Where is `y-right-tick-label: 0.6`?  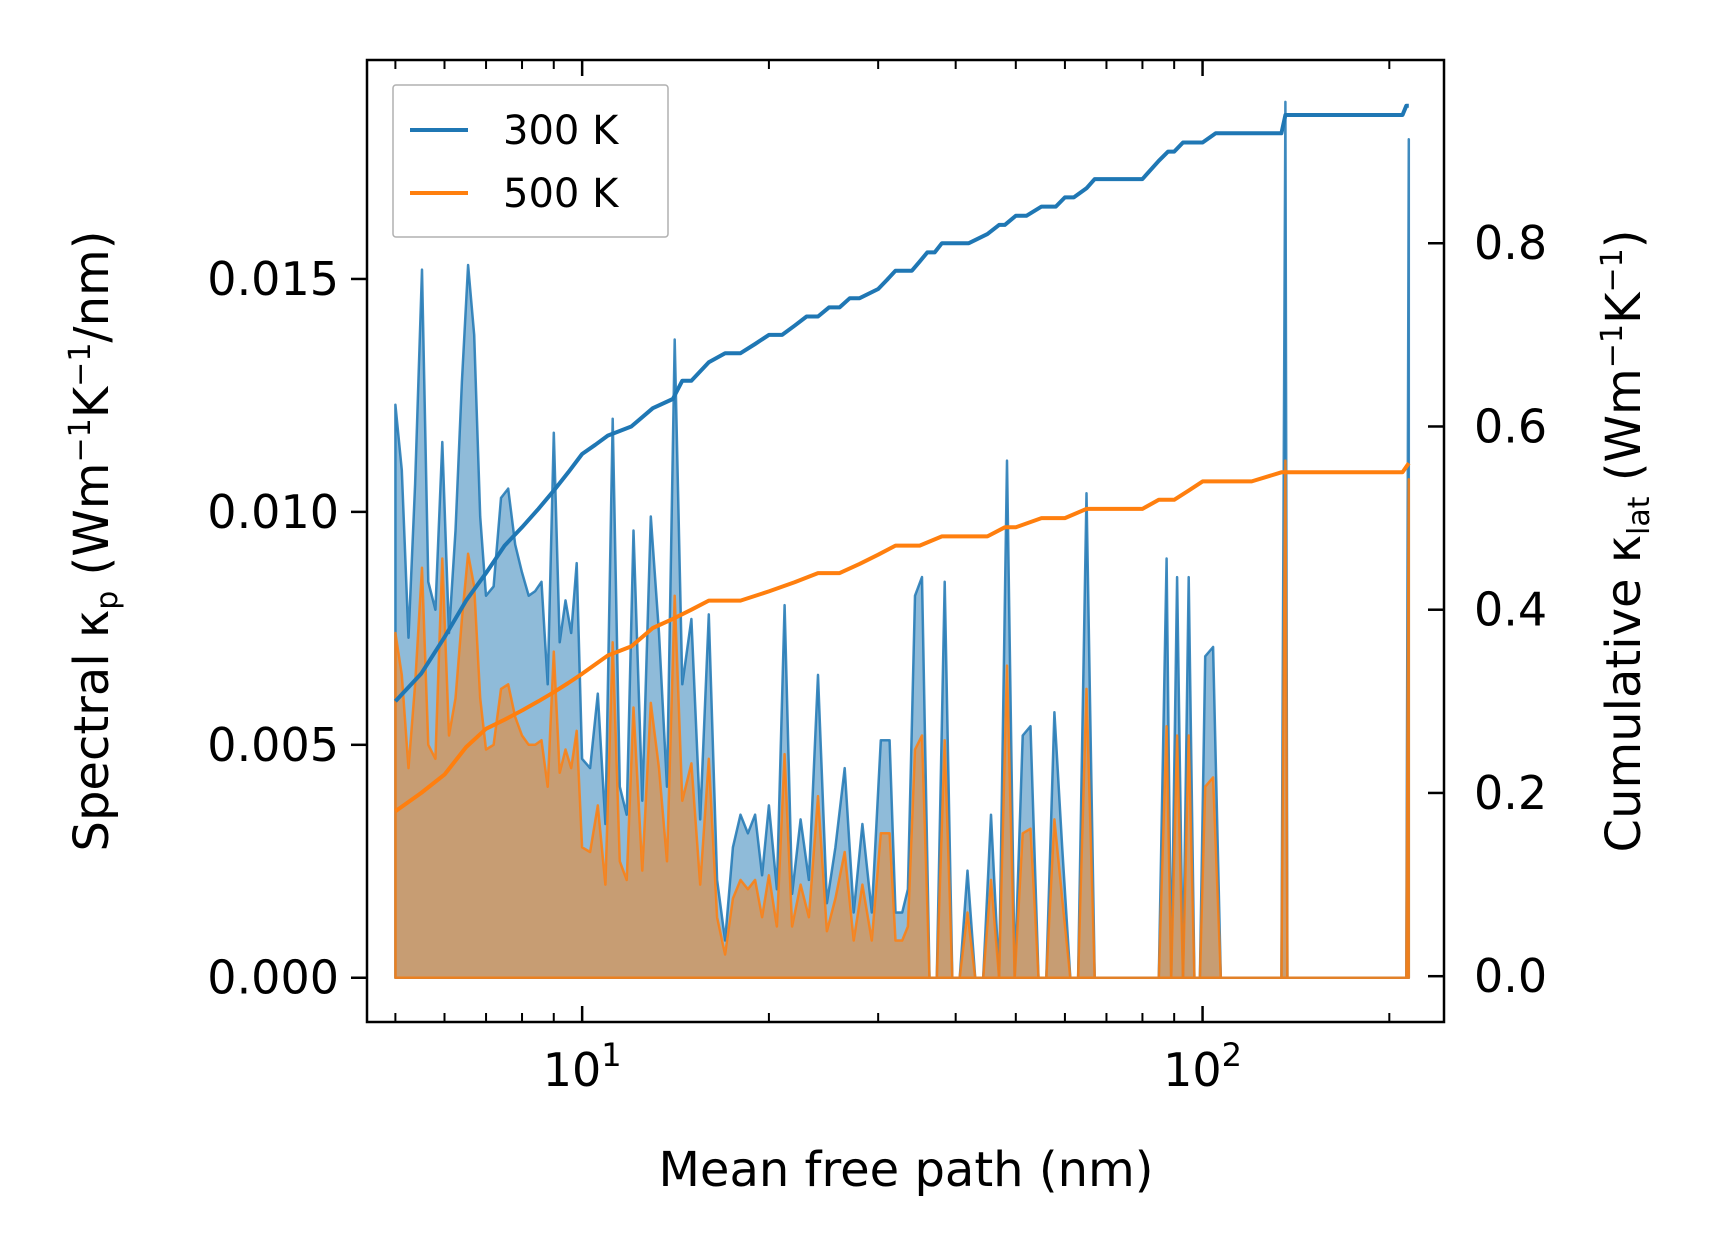
y-right-tick-label: 0.6 is located at coordinates (1510, 426).